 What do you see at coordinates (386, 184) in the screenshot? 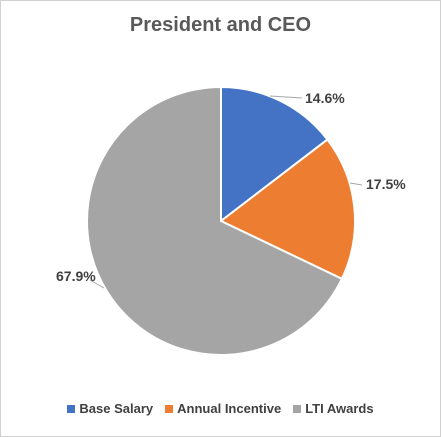
I see `data-label-annual-incentive: 17.5%` at bounding box center [386, 184].